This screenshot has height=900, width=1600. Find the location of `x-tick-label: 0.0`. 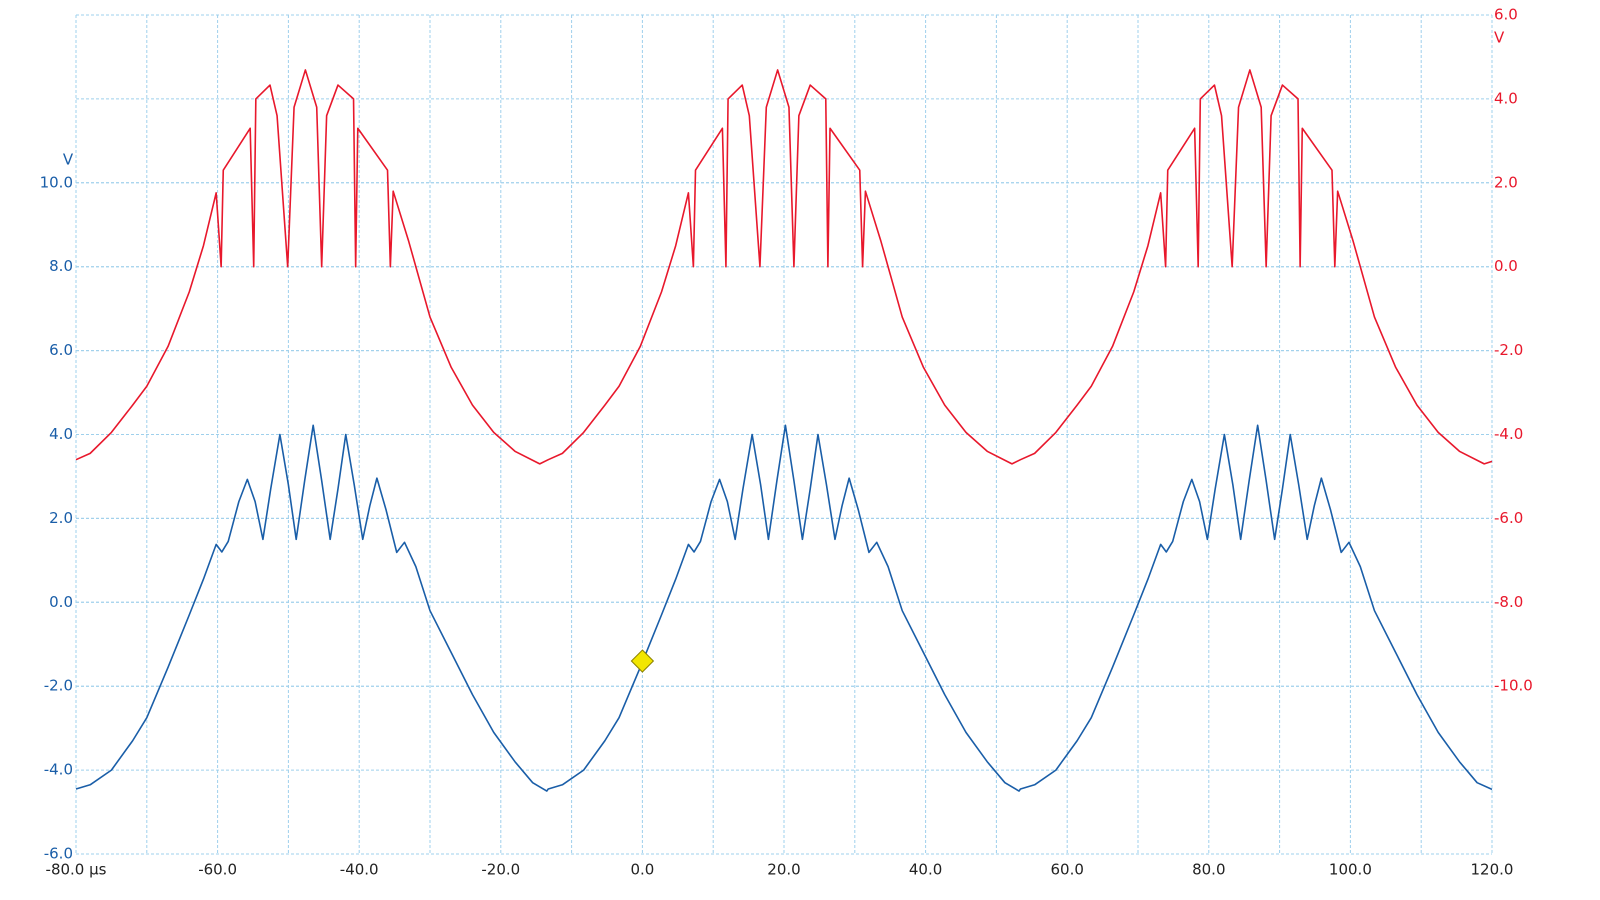

x-tick-label: 0.0 is located at coordinates (642, 870).